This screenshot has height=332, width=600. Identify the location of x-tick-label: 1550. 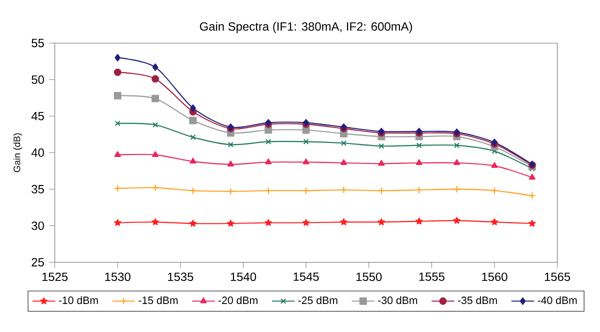
(369, 276).